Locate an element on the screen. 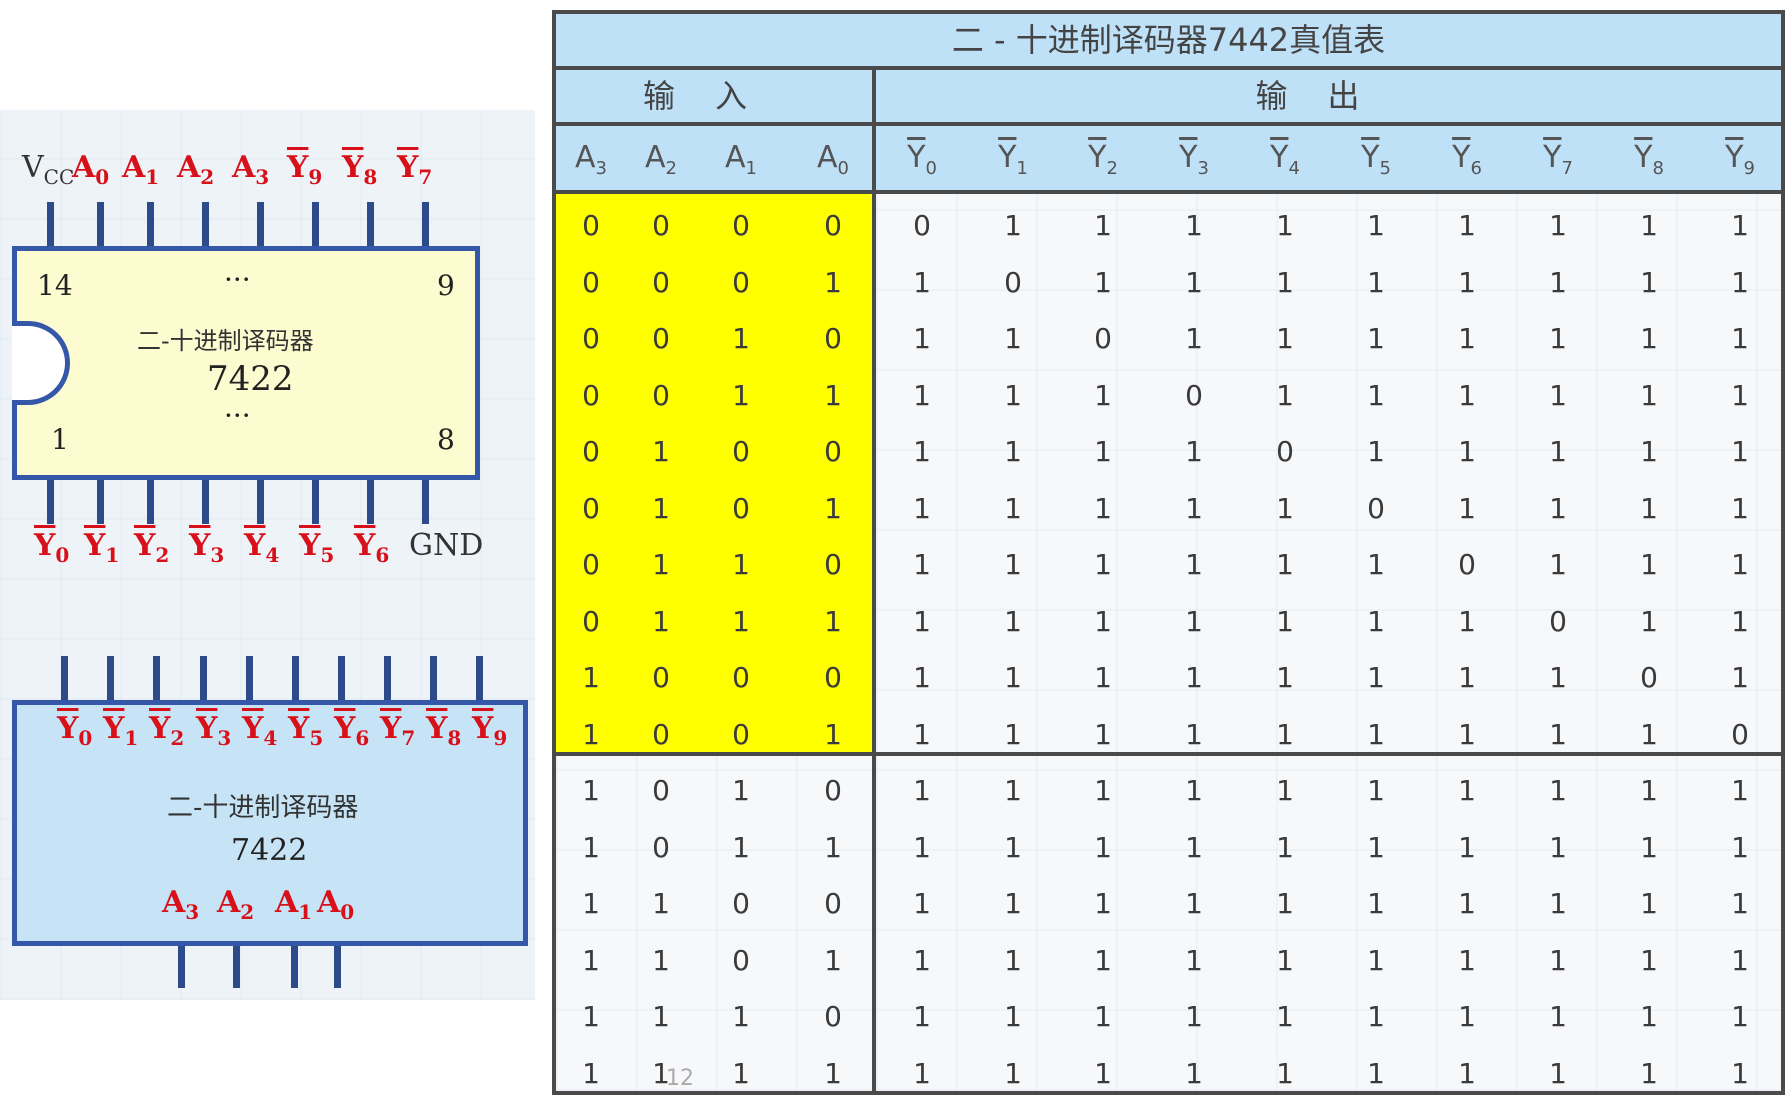  chip1-top-pin-label: A1 is located at coordinates (141, 169).